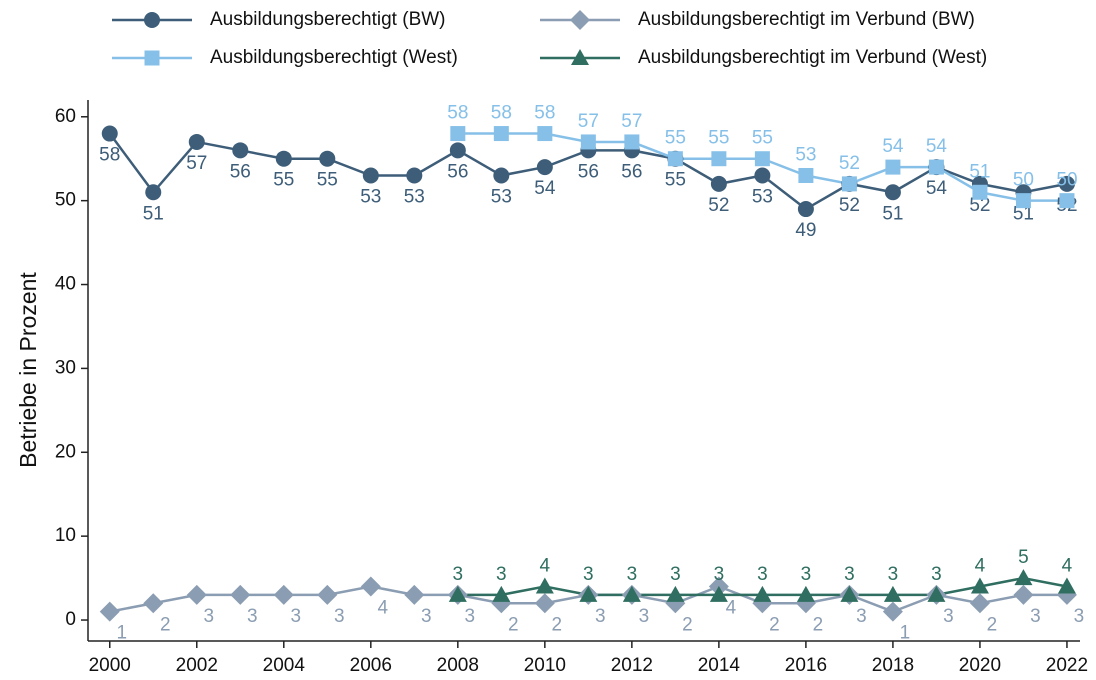 The width and height of the screenshot is (1096, 680). Describe the element at coordinates (905, 633) in the screenshot. I see `value-label: 1` at that location.